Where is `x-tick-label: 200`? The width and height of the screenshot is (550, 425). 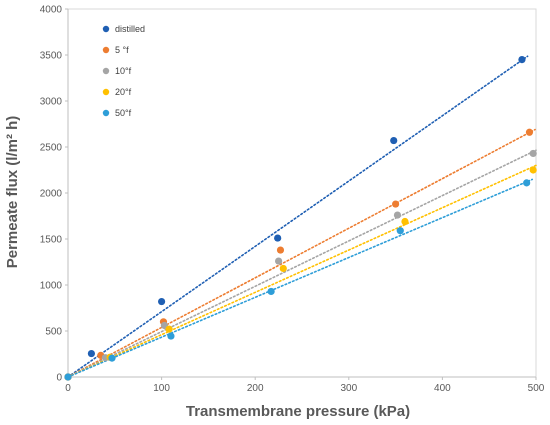
x-tick-label: 200 is located at coordinates (255, 388).